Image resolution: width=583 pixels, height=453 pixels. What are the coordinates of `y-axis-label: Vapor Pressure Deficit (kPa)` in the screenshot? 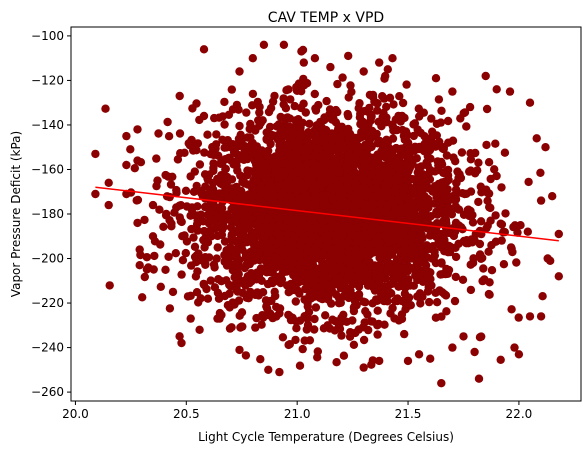 It's located at (16, 214).